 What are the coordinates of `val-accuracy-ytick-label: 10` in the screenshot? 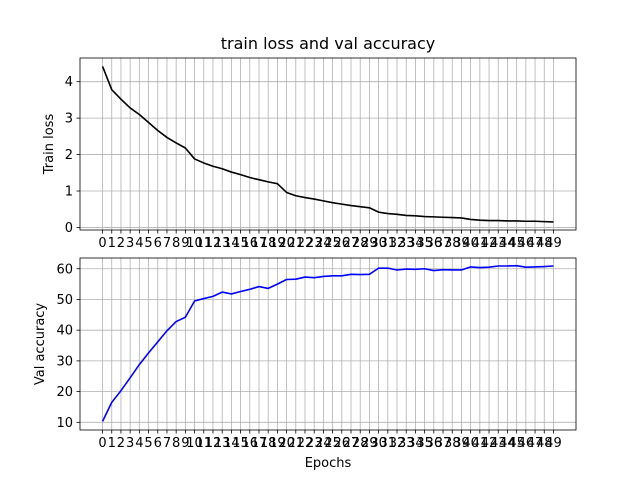 It's located at (64, 423).